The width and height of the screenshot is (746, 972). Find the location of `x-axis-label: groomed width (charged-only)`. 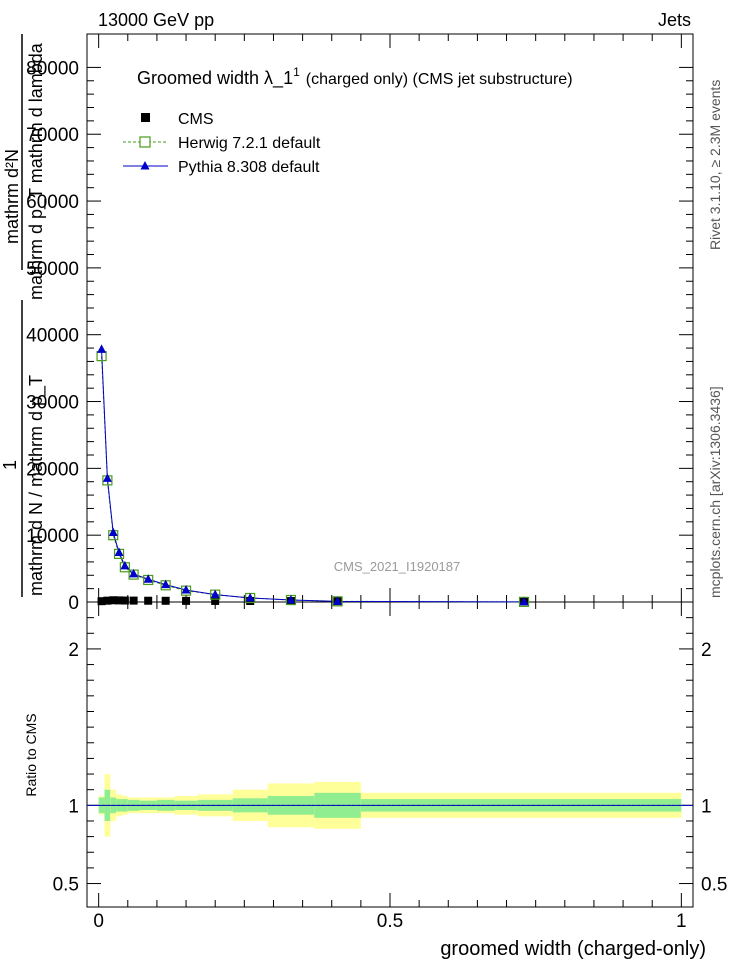

x-axis-label: groomed width (charged-only) is located at coordinates (573, 949).